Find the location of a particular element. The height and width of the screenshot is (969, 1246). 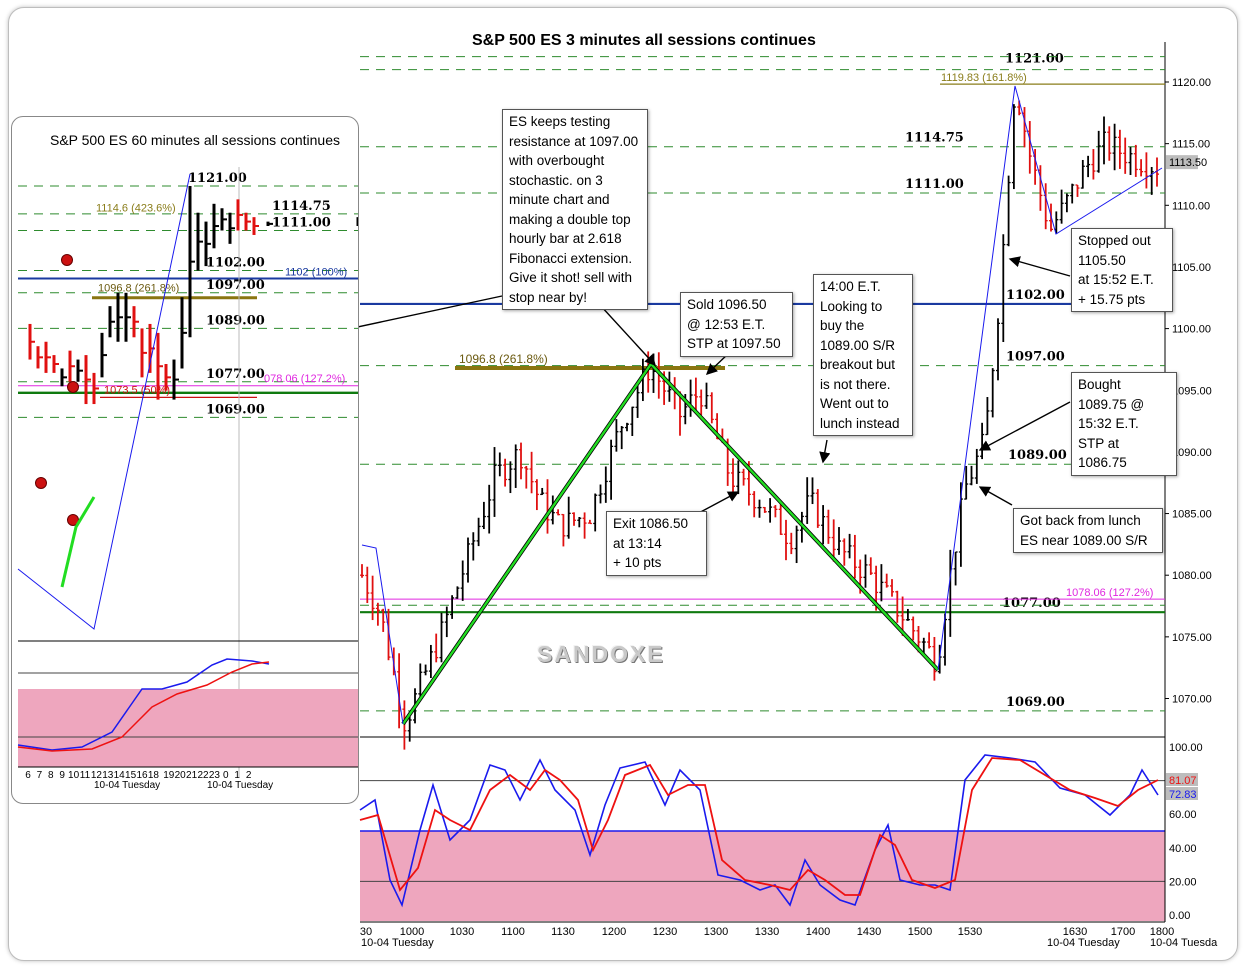

price-tick-label: 1105.00 is located at coordinates (1191, 268).